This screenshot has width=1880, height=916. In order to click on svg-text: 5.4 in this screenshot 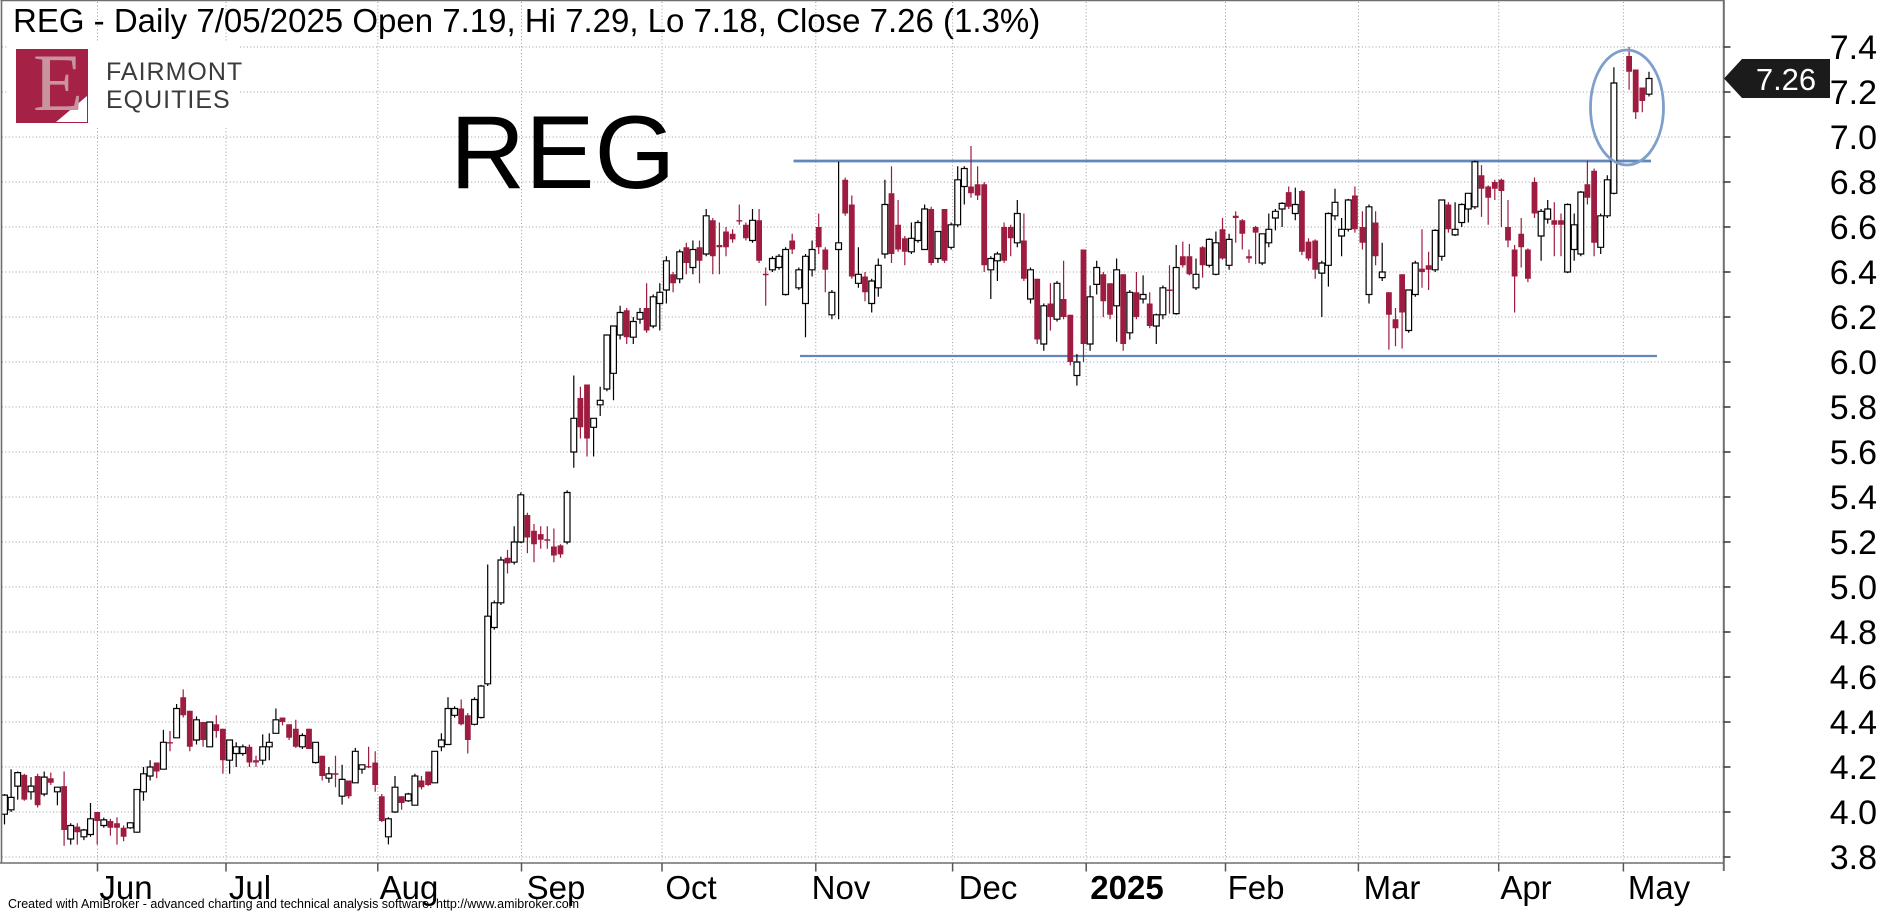, I will do `click(1853, 498)`.